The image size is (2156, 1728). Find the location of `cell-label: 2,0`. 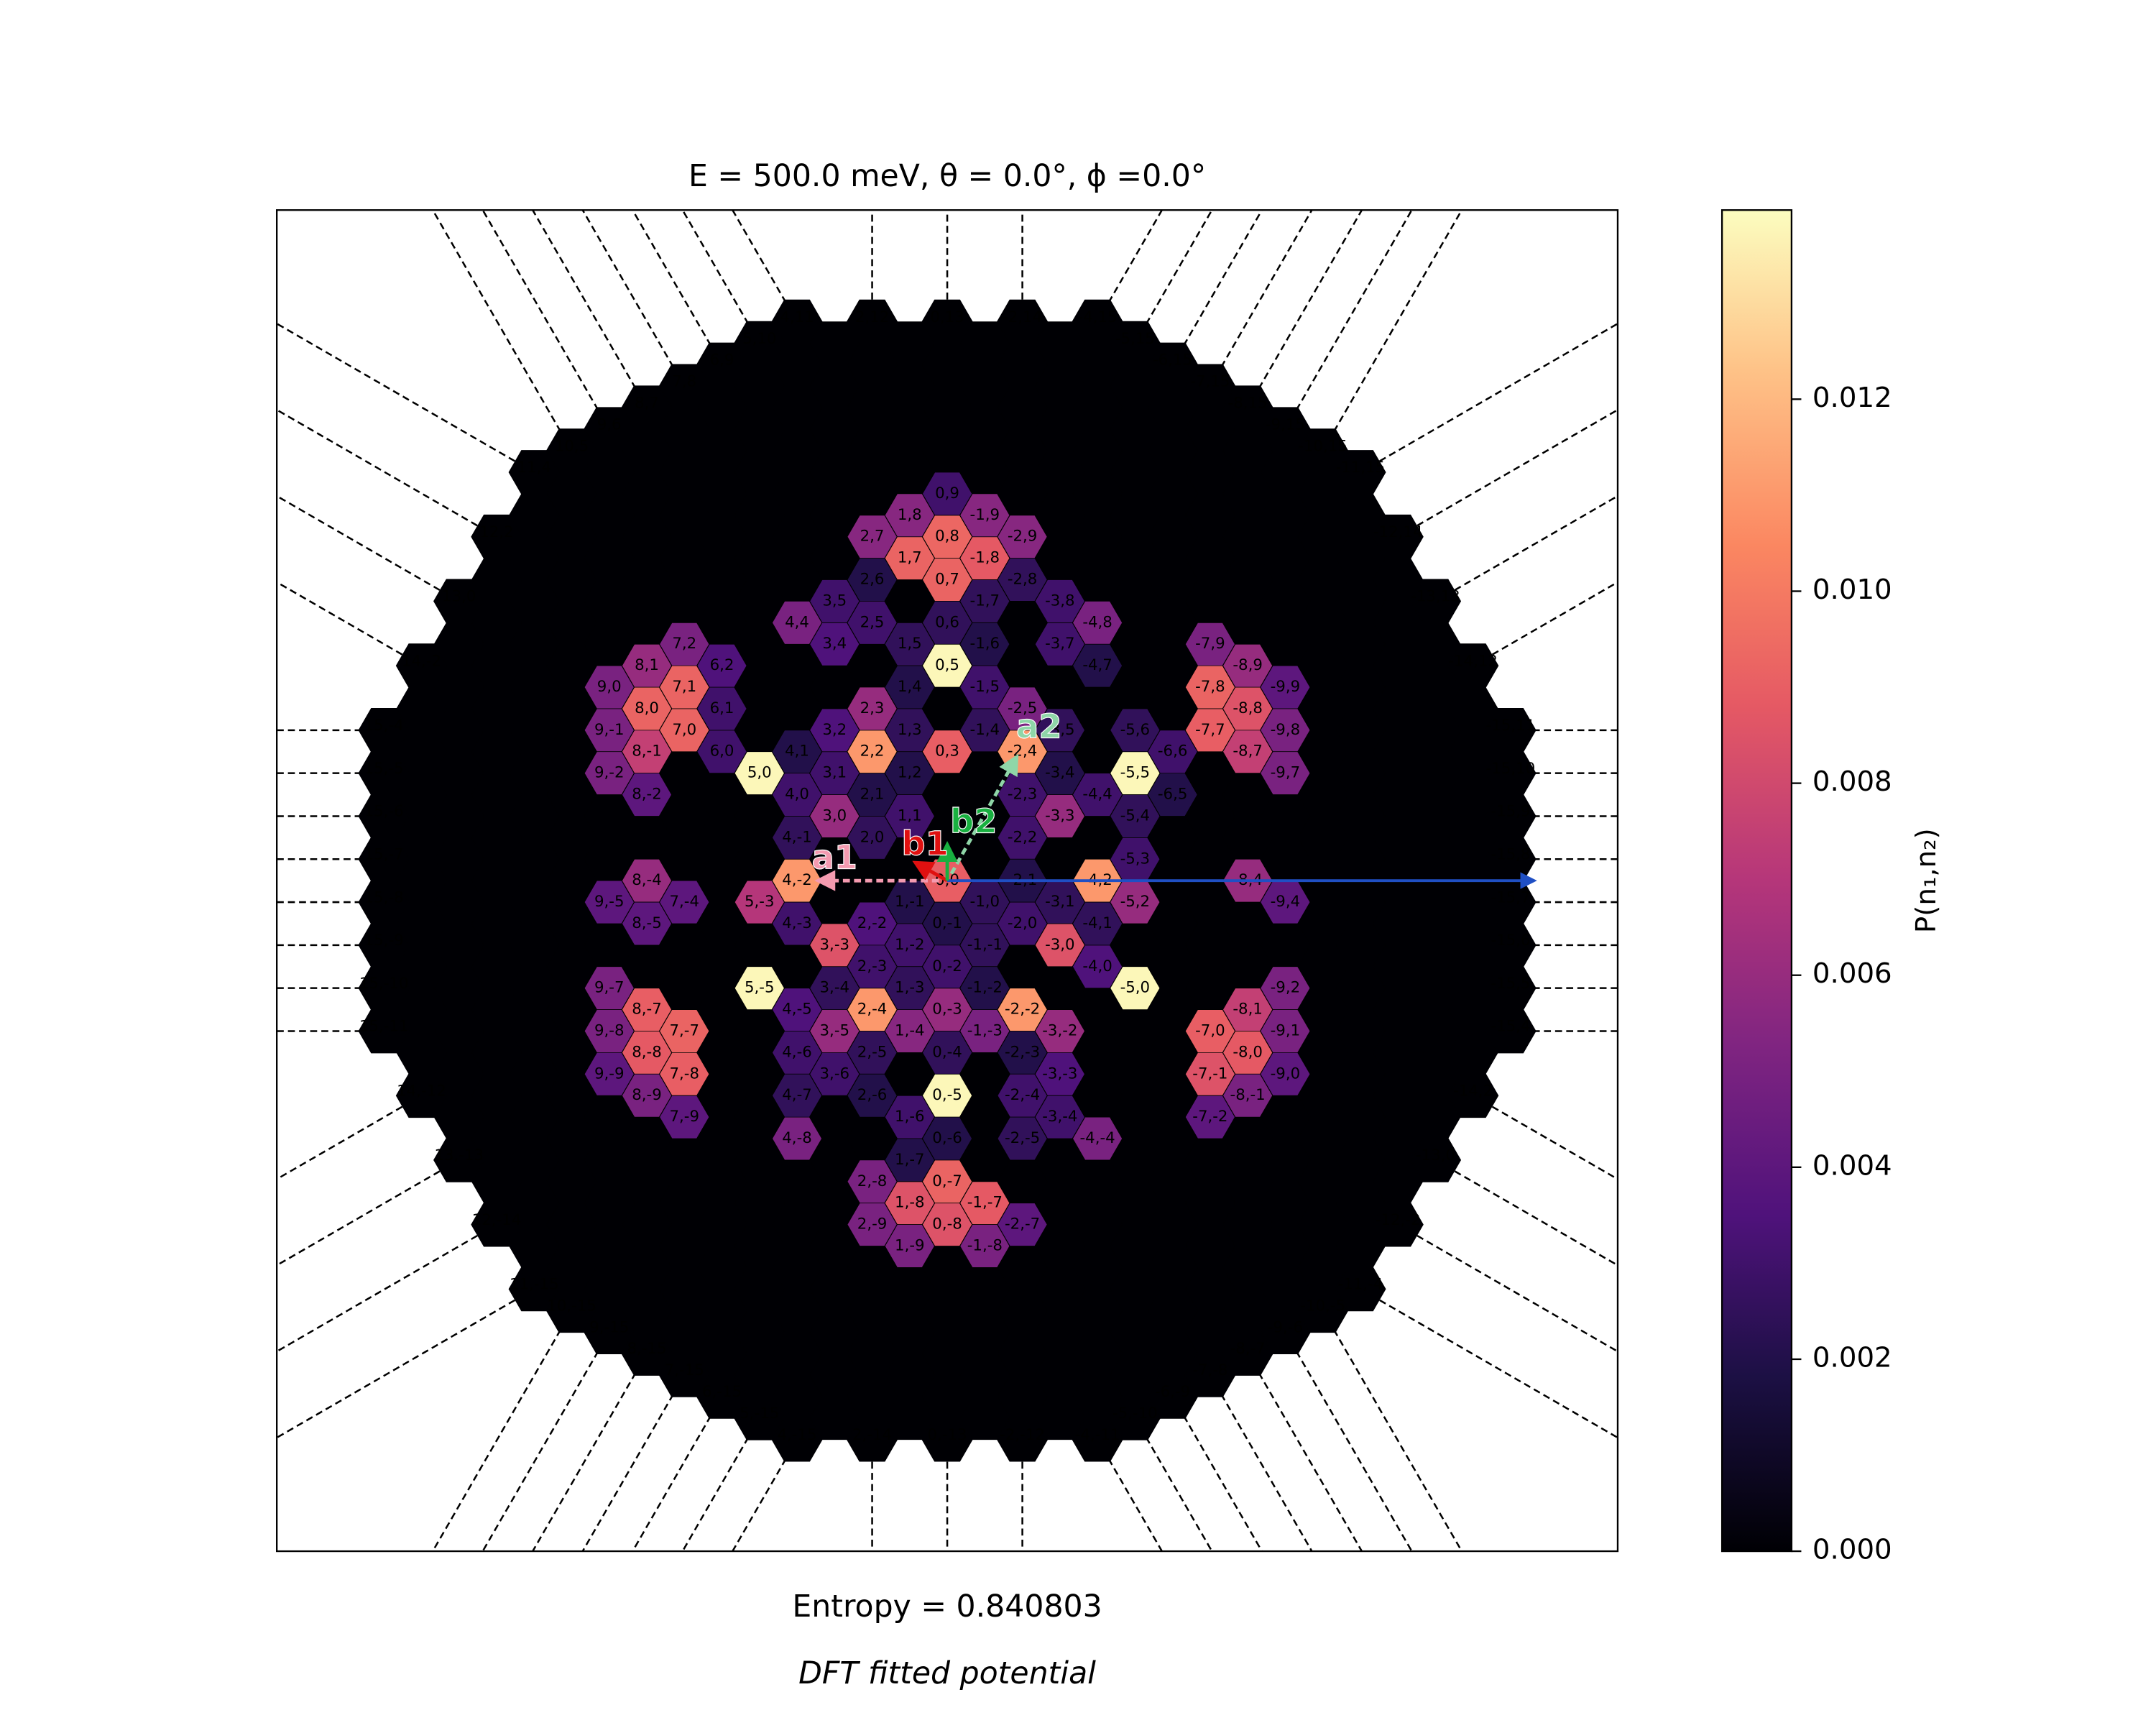

cell-label: 2,0 is located at coordinates (872, 837).